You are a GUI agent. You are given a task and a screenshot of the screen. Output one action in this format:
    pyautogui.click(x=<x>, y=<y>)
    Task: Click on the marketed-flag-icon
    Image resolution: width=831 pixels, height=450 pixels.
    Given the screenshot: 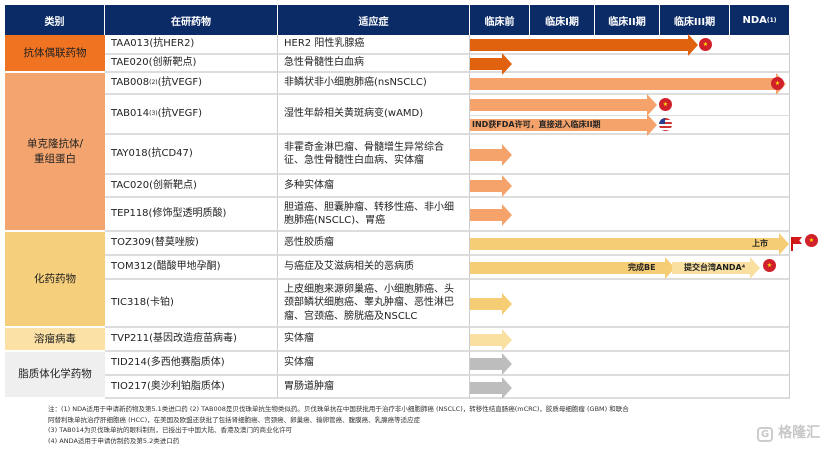 What is the action you would take?
    pyautogui.click(x=797, y=240)
    